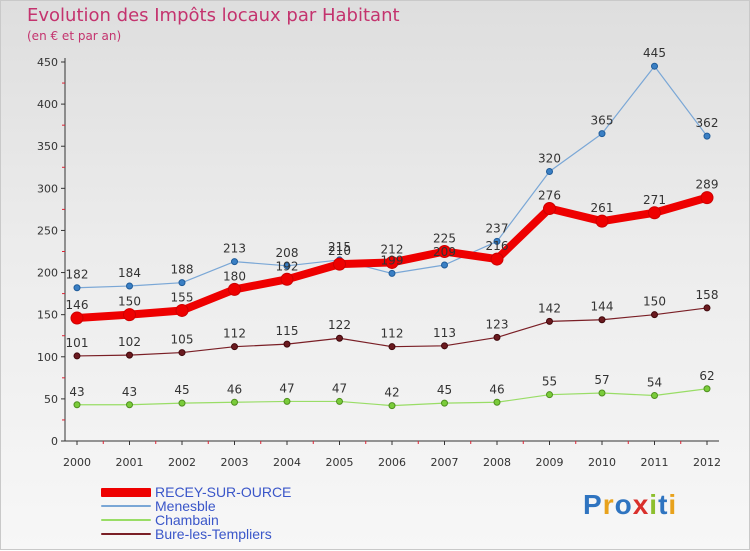 The height and width of the screenshot is (551, 750). Describe the element at coordinates (707, 295) in the screenshot. I see `data-label-bure-les-templiers: 158` at that location.